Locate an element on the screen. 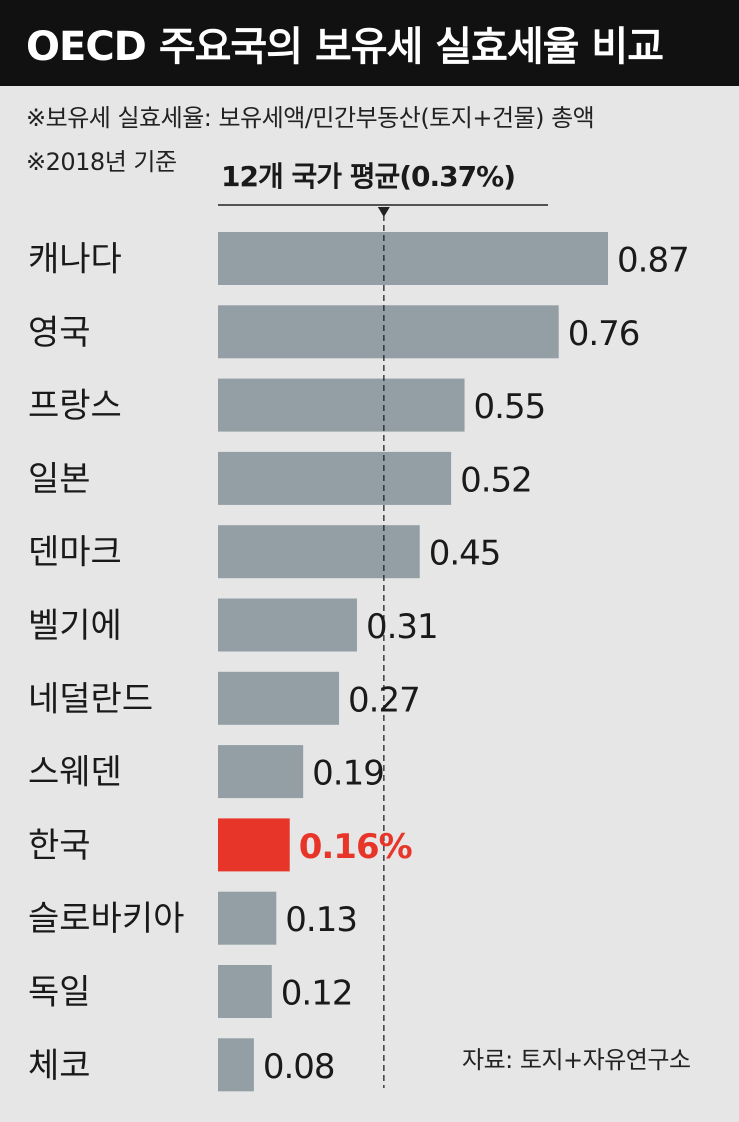 Image resolution: width=739 pixels, height=1122 pixels. value-label-1: 0.76 is located at coordinates (604, 334).